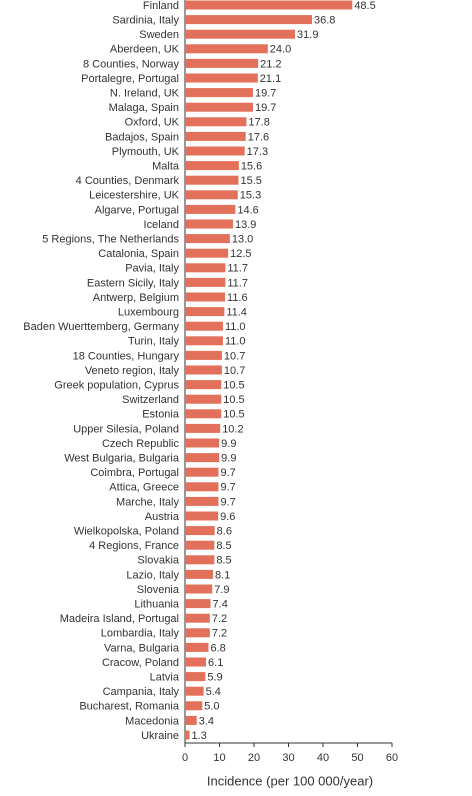 This screenshot has width=472, height=796. I want to click on value-label: 17.3, so click(257, 152).